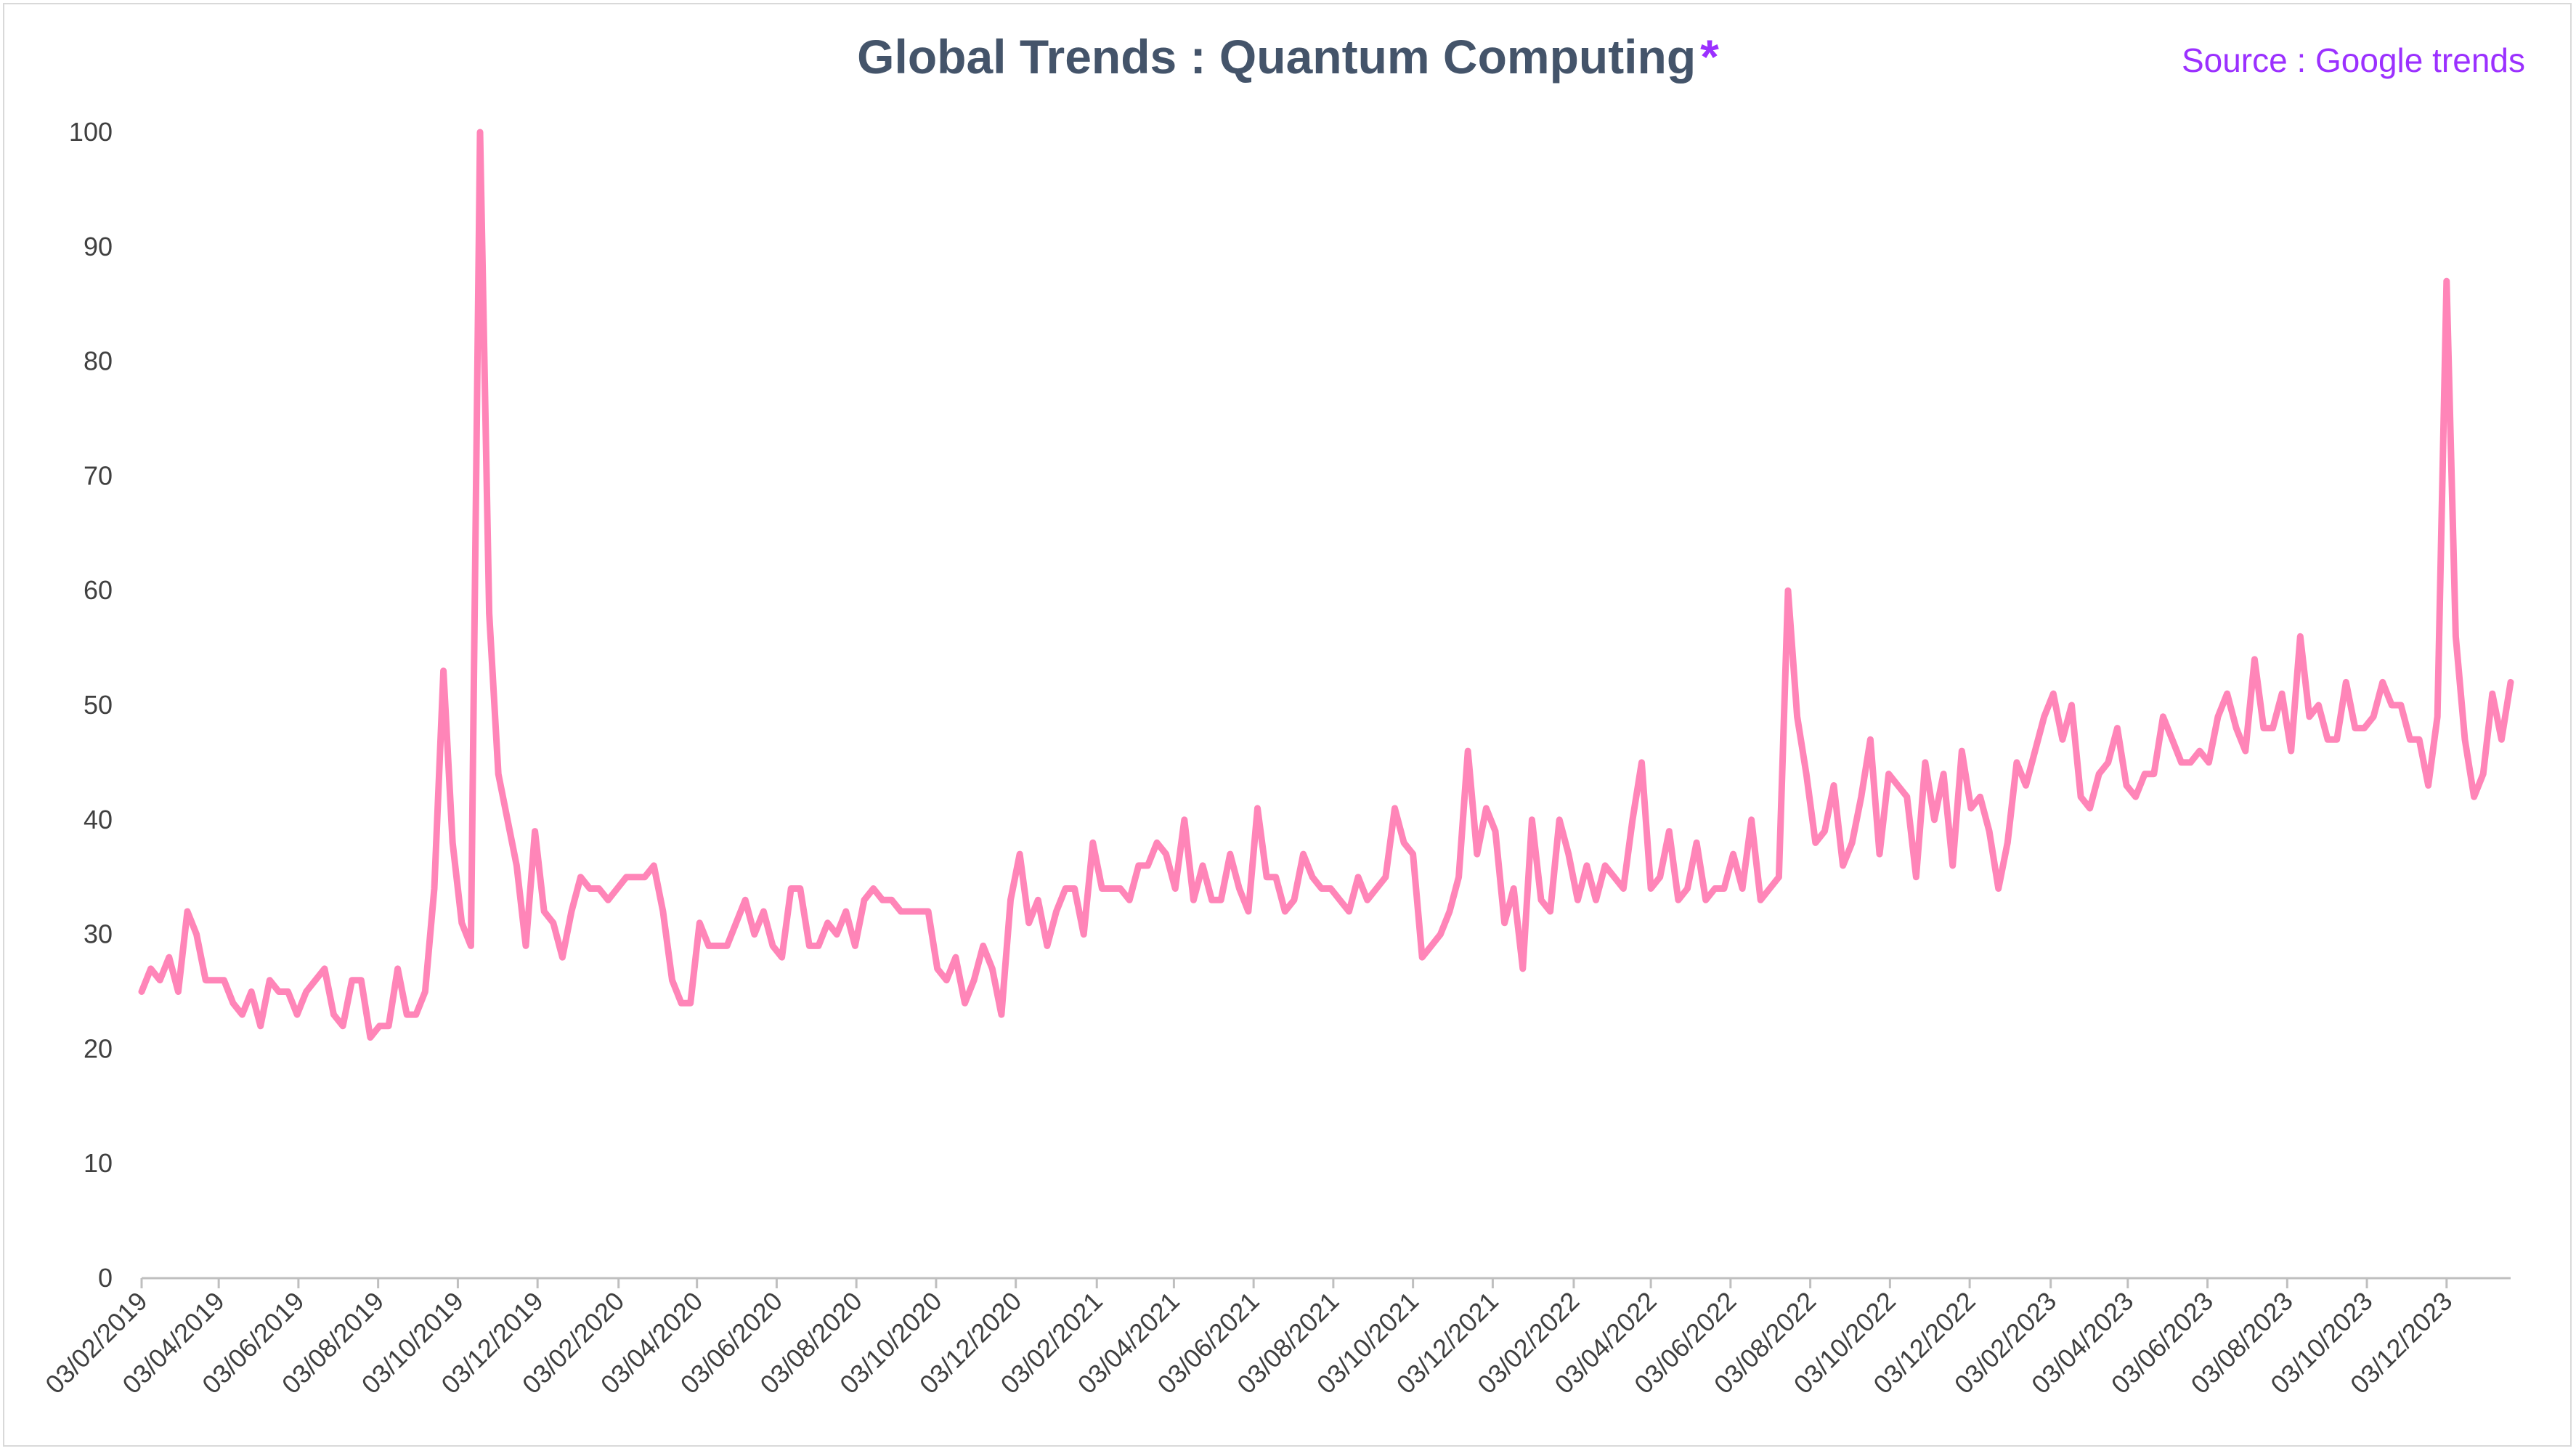 The height and width of the screenshot is (1451, 2576). Describe the element at coordinates (98, 705) in the screenshot. I see `y-tick-label: 50` at that location.